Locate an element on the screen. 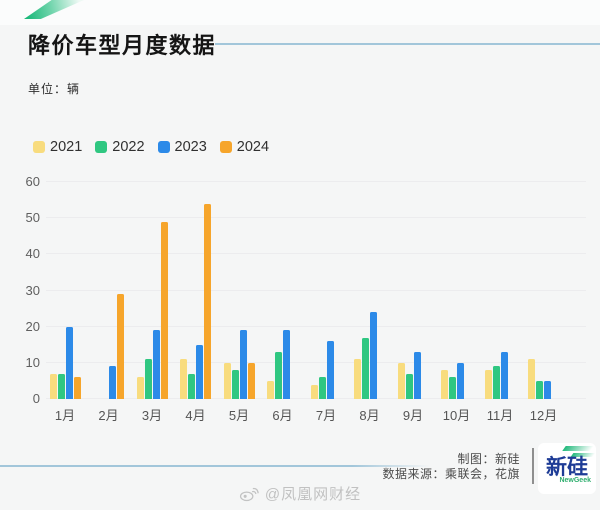 The width and height of the screenshot is (600, 510). x-tick-10月: 10月 is located at coordinates (456, 415).